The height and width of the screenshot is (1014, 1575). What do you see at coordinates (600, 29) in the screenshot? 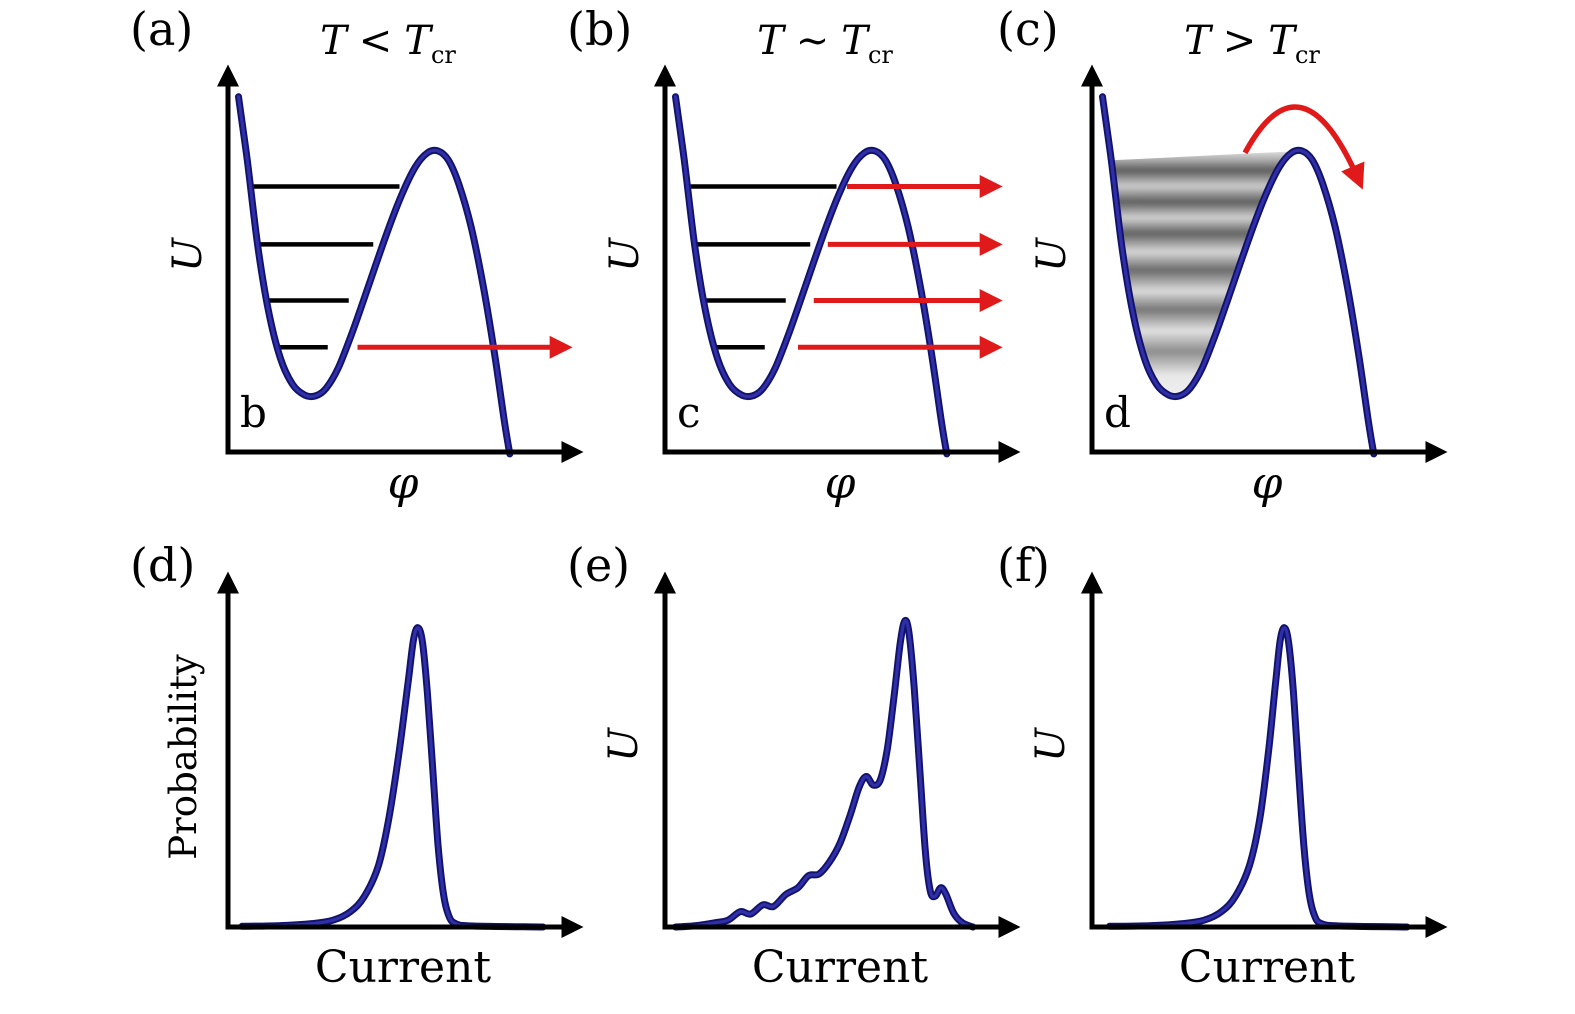
I see `panel-b-corner-label: (b)` at bounding box center [600, 29].